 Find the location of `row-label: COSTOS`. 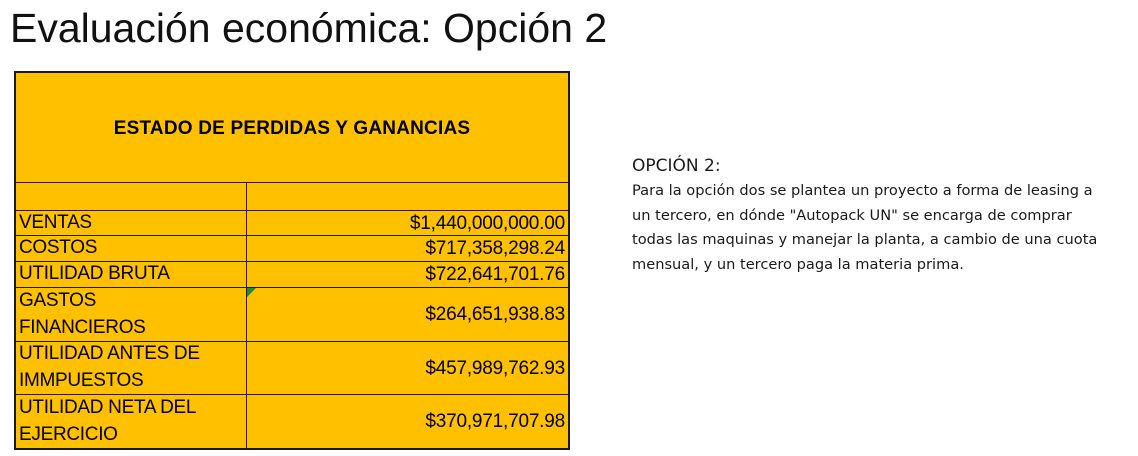

row-label: COSTOS is located at coordinates (58, 247).